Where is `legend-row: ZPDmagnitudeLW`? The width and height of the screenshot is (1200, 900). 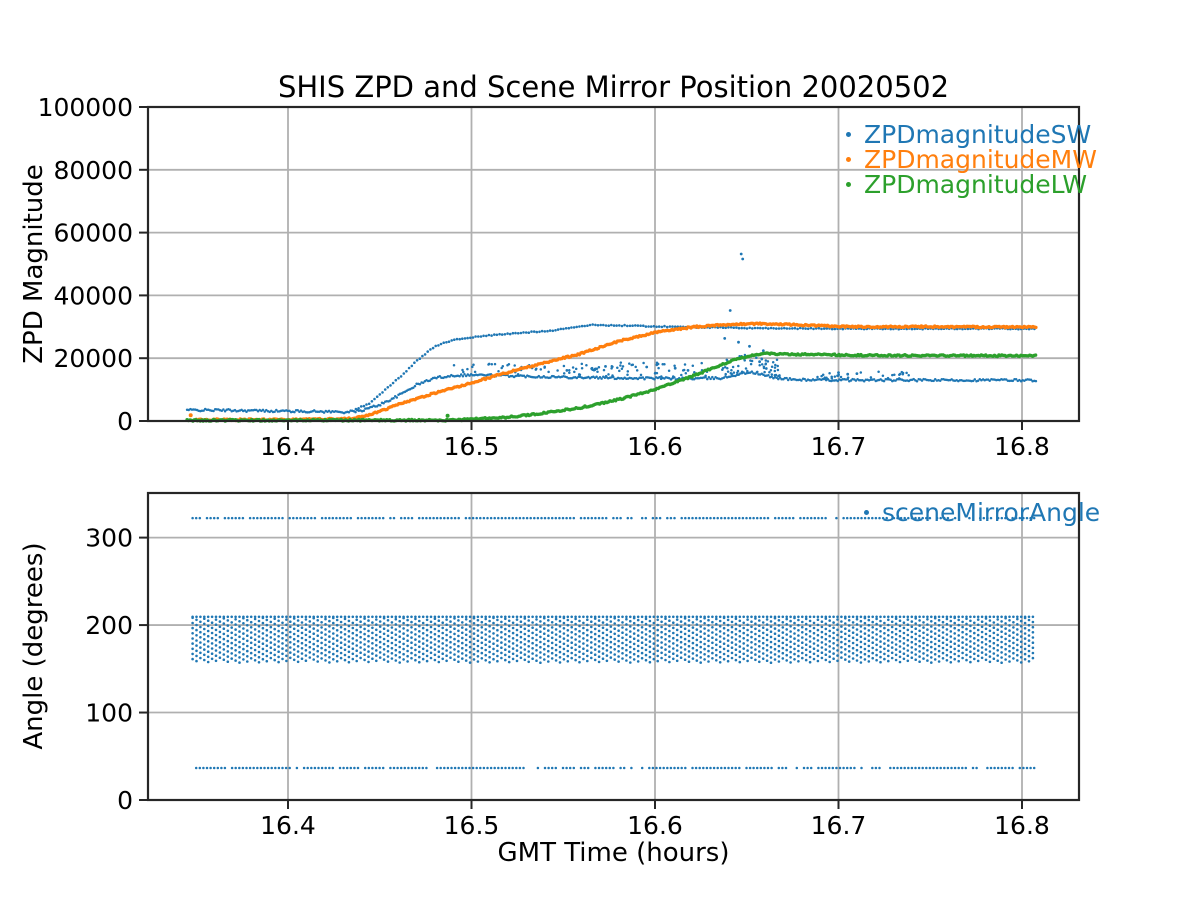 legend-row: ZPDmagnitudeLW is located at coordinates (968, 184).